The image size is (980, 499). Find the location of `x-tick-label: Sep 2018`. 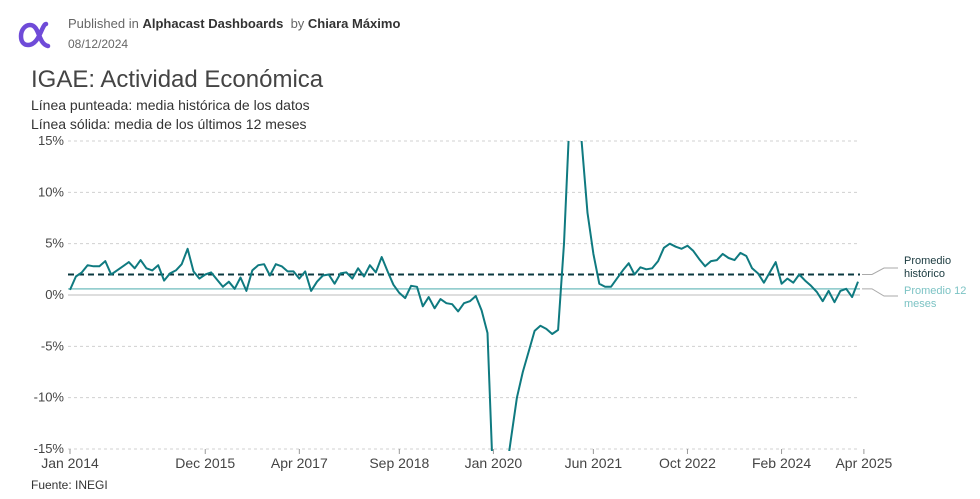

x-tick-label: Sep 2018 is located at coordinates (399, 463).